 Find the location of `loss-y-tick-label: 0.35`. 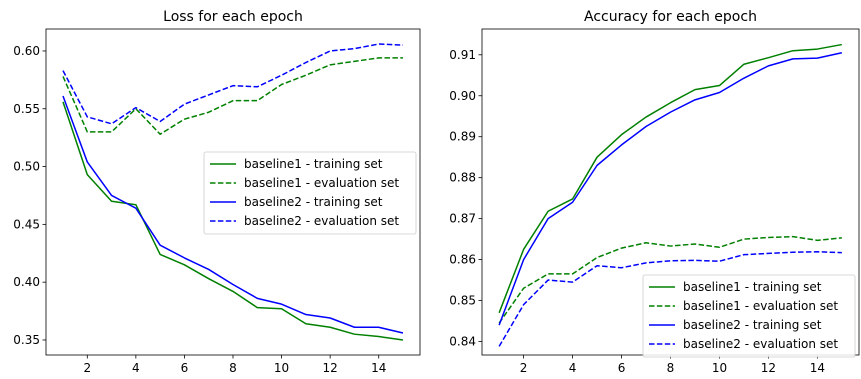

loss-y-tick-label: 0.35 is located at coordinates (26, 340).